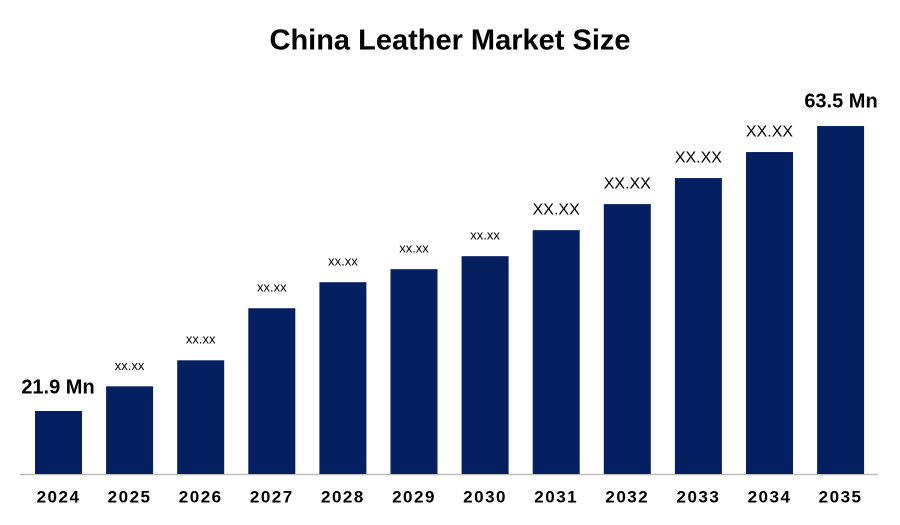  What do you see at coordinates (59, 496) in the screenshot?
I see `x-tick-label: 2024` at bounding box center [59, 496].